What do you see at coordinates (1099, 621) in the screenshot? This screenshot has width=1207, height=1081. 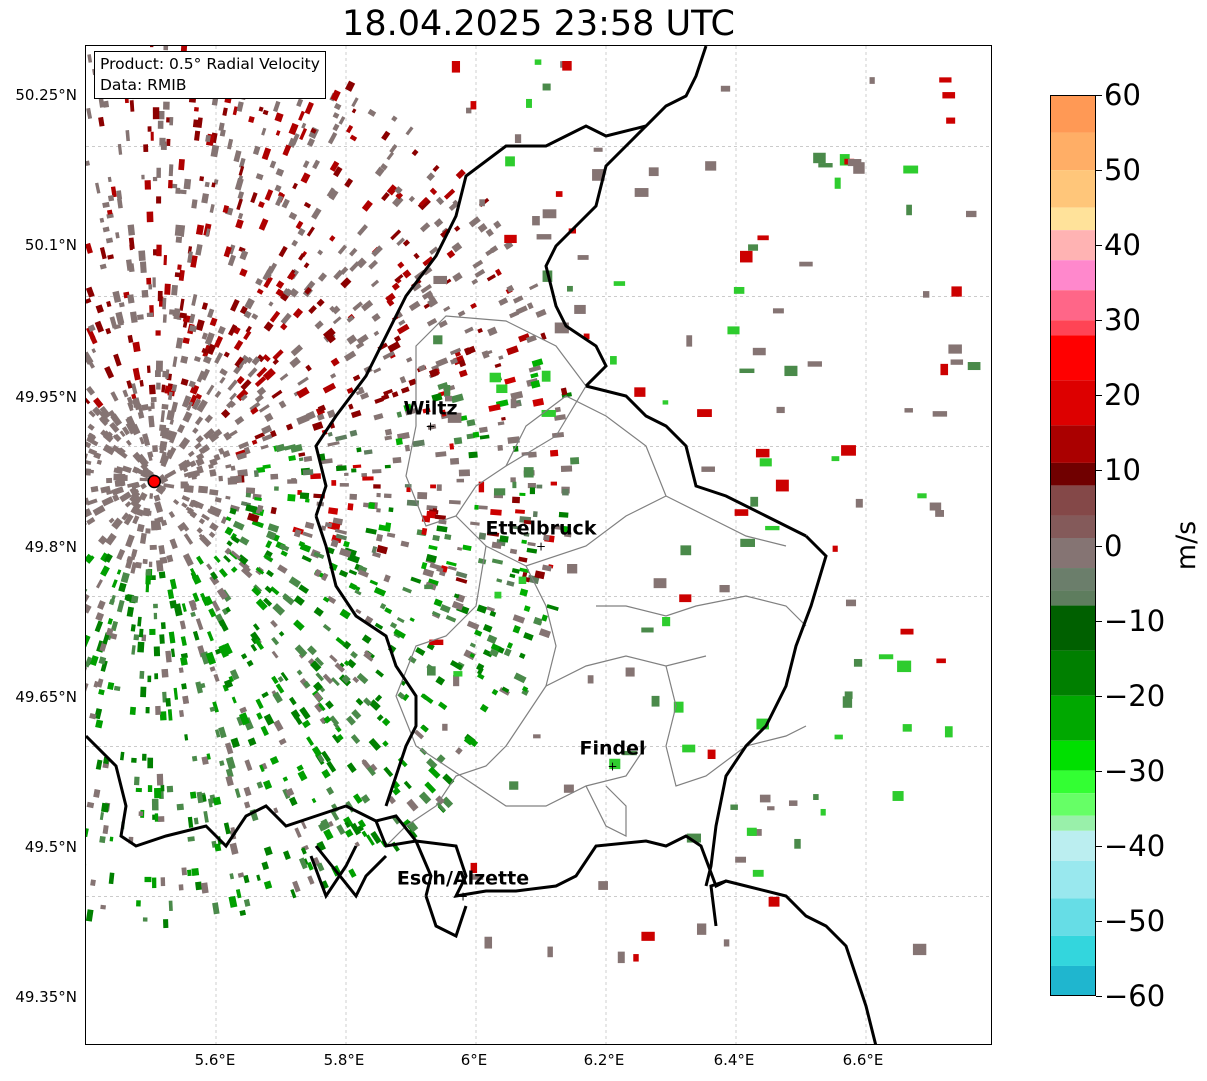 I see `colorbar-tick-mark` at bounding box center [1099, 621].